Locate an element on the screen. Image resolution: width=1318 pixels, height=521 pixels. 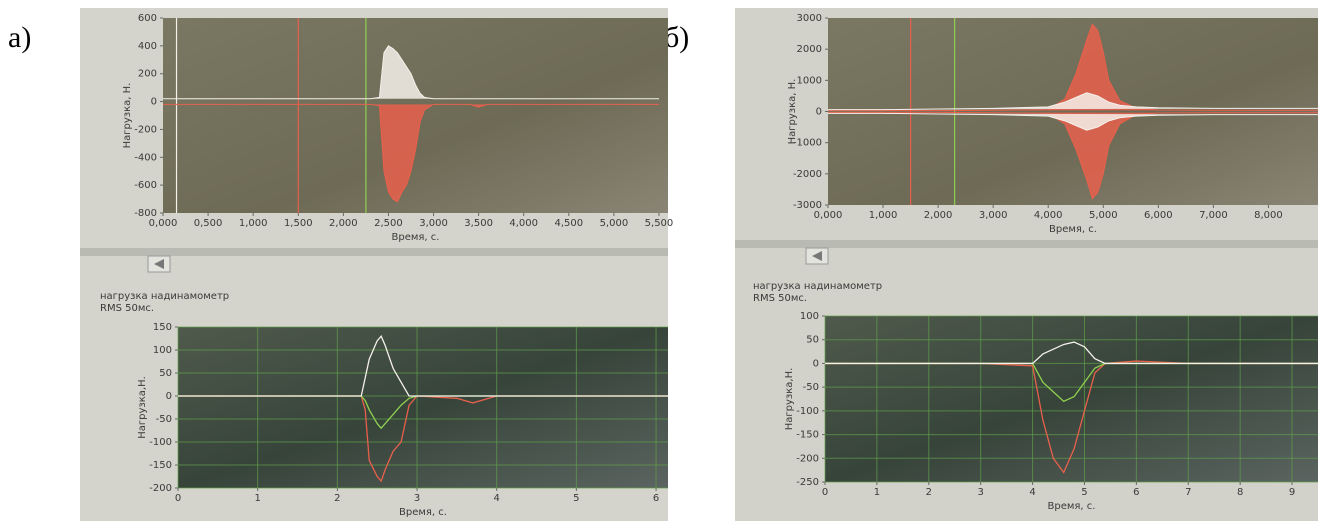
y-tick-label: -400 is located at coordinates (145, 157).